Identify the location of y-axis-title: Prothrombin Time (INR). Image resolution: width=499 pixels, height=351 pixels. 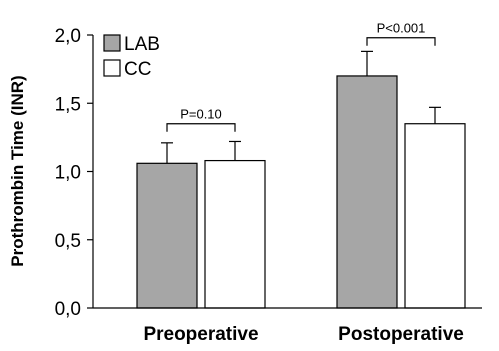
(17, 170).